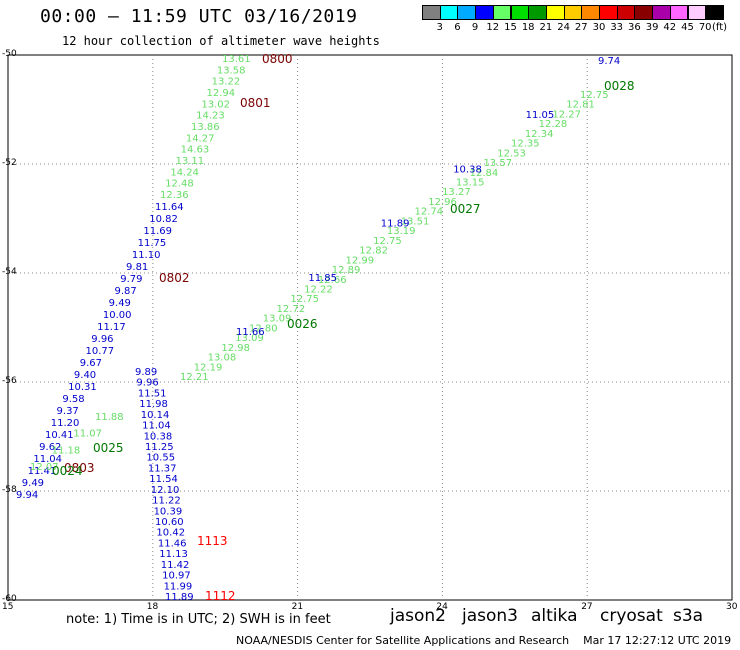 This screenshot has height=650, width=740. What do you see at coordinates (162, 468) in the screenshot?
I see `wave-height-value: 11.37` at bounding box center [162, 468].